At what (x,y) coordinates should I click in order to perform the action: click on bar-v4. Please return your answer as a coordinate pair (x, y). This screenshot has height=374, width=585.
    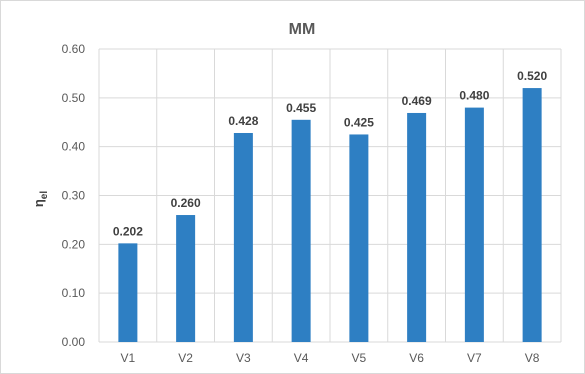
    Looking at the image, I should click on (301, 230).